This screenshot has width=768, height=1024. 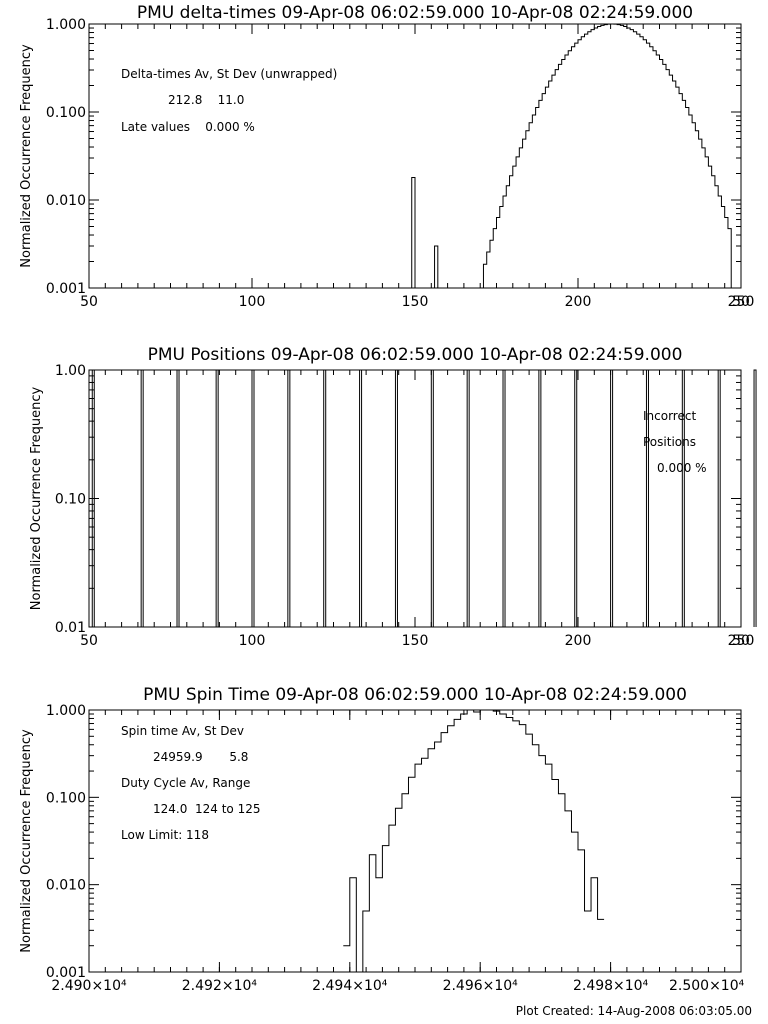 What do you see at coordinates (200, 757) in the screenshot?
I see `annotation-text: 24959.9 5.8` at bounding box center [200, 757].